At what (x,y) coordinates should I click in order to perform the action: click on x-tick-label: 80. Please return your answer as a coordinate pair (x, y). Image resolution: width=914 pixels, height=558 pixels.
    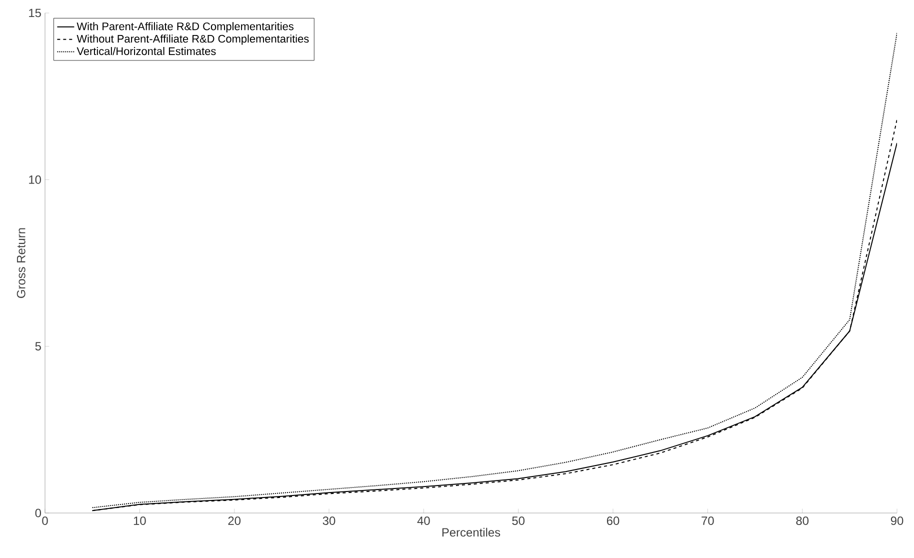
    Looking at the image, I should click on (802, 520).